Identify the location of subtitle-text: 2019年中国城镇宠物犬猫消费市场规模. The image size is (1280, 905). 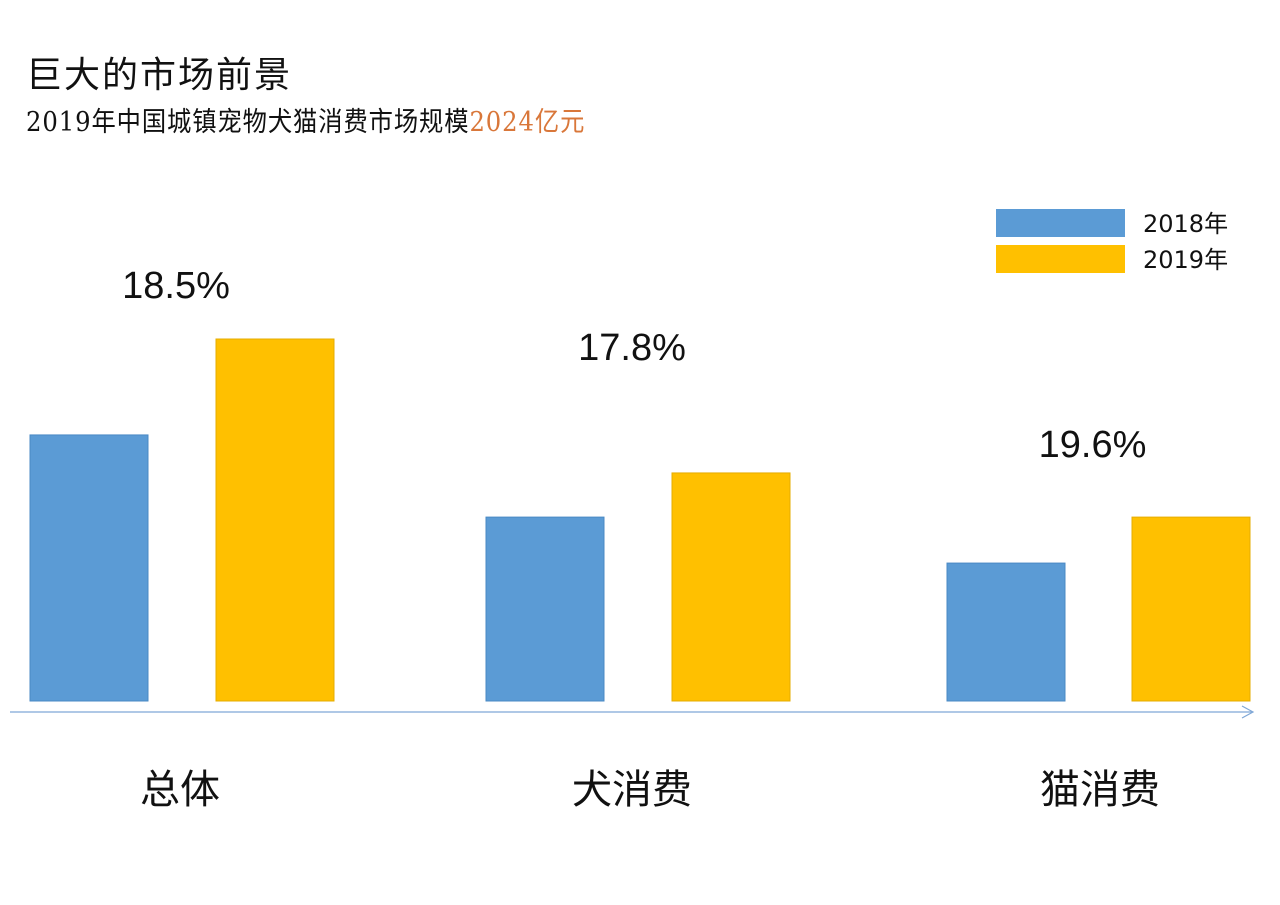
(248, 122).